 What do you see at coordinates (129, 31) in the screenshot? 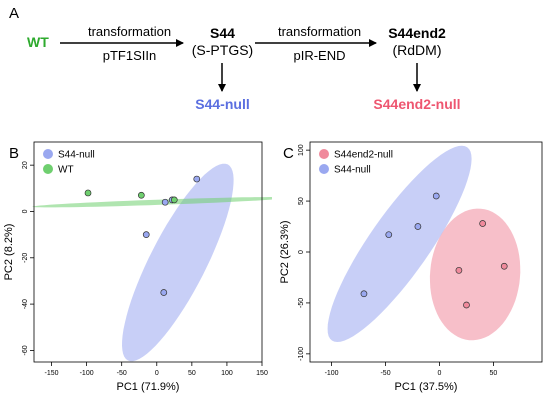
I see `step1-method: transformation` at bounding box center [129, 31].